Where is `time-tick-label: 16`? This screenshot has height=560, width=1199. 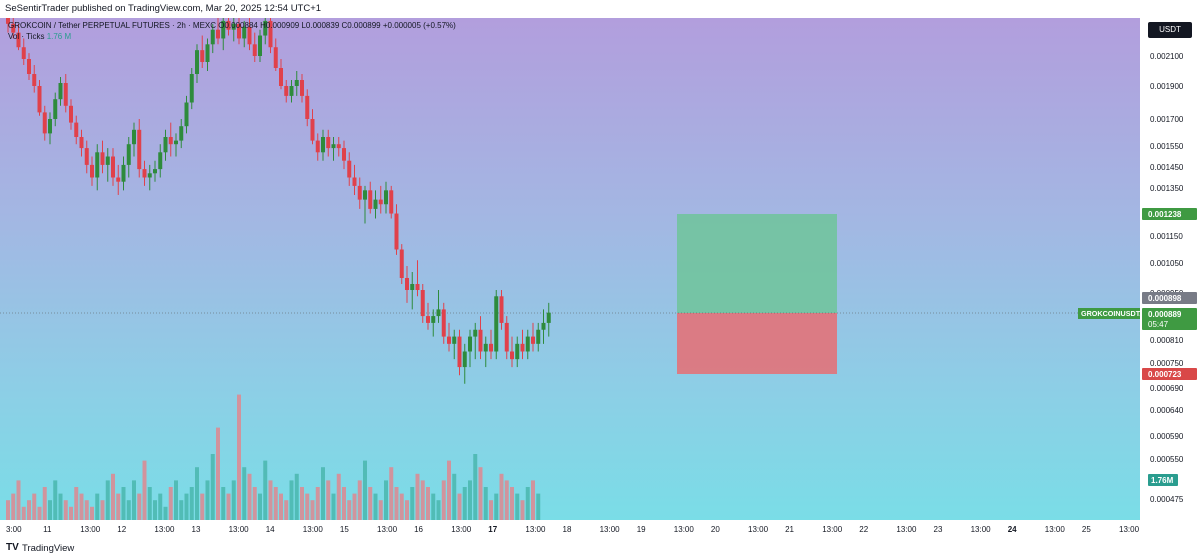 time-tick-label: 16 is located at coordinates (418, 529).